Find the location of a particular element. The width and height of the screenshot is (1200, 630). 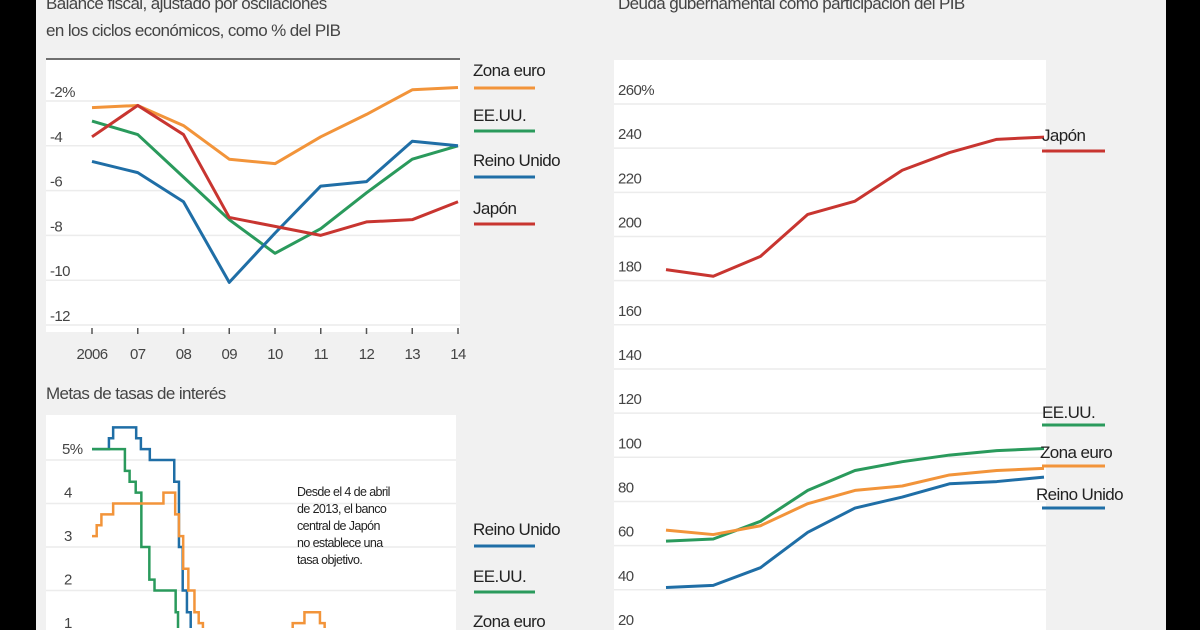

y-tick-label: 200 is located at coordinates (629, 222).